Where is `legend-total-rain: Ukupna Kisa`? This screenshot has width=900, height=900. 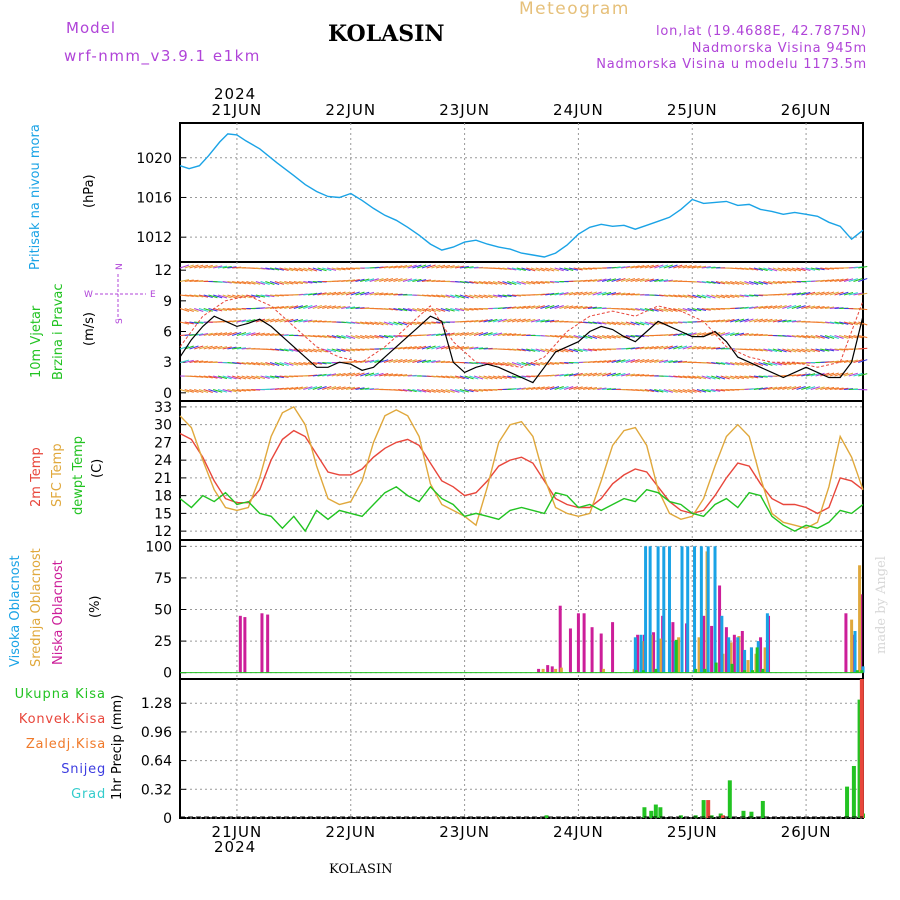 legend-total-rain: Ukupna Kisa is located at coordinates (60, 694).